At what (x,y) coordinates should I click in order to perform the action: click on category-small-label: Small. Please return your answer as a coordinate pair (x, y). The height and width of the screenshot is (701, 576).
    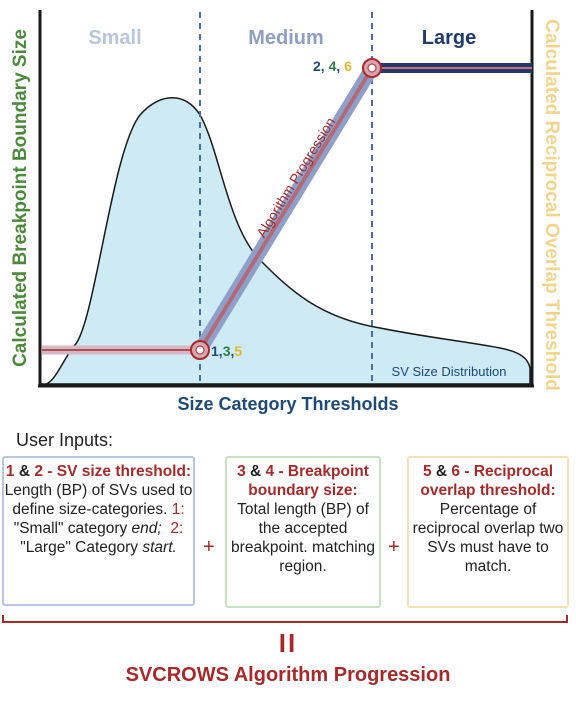
    Looking at the image, I should click on (114, 38).